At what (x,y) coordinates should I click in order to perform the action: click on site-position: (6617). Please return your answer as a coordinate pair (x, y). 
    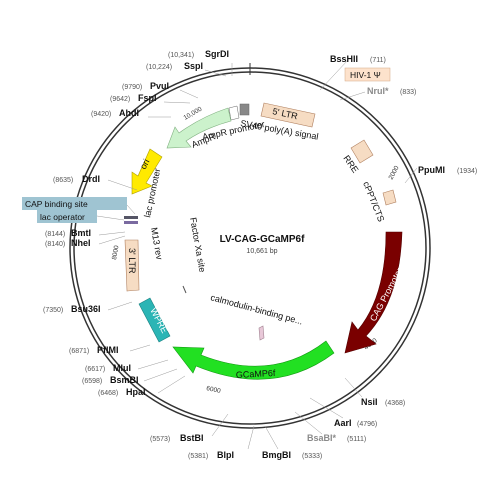
    Looking at the image, I should click on (95, 369).